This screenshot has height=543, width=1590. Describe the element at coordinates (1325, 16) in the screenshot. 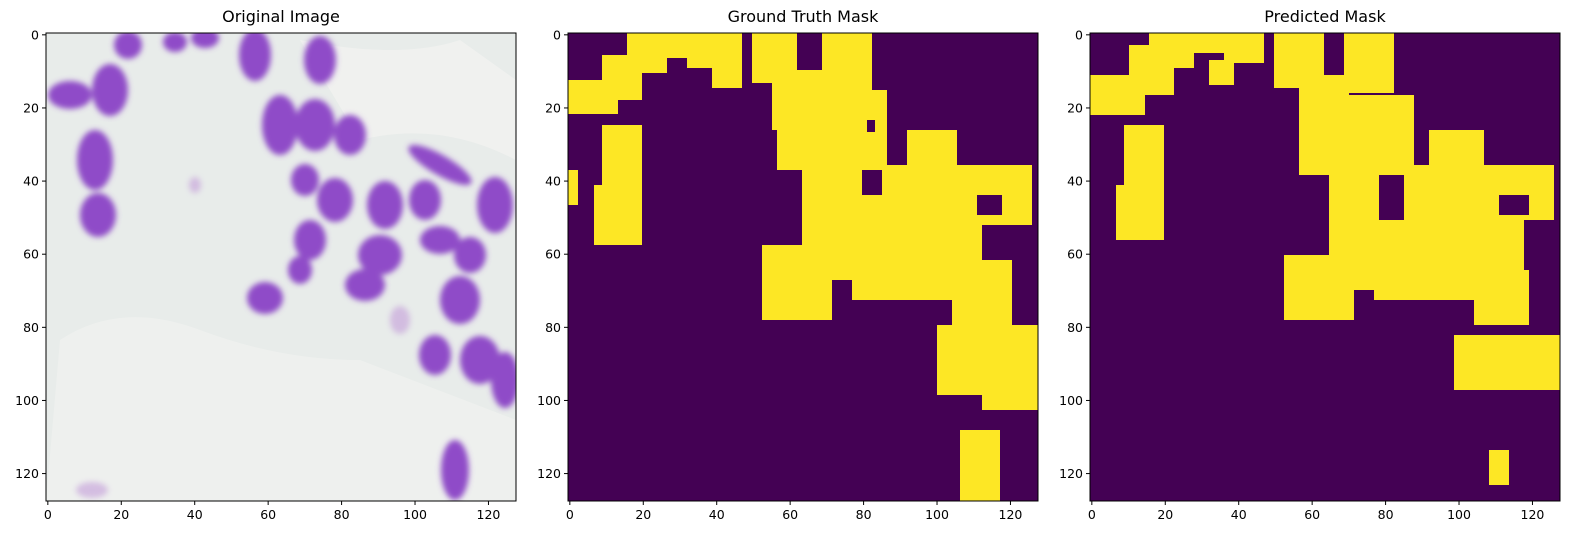

I see `panel-title: Predicted Mask` at that location.